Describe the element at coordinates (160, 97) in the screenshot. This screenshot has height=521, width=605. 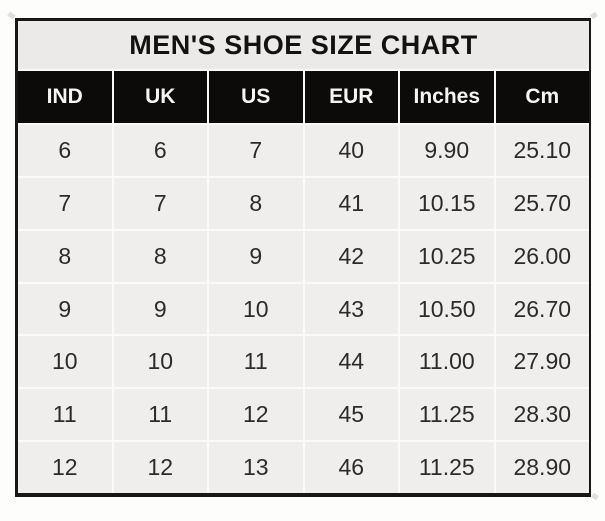
I see `header-cell-uk: UK` at that location.